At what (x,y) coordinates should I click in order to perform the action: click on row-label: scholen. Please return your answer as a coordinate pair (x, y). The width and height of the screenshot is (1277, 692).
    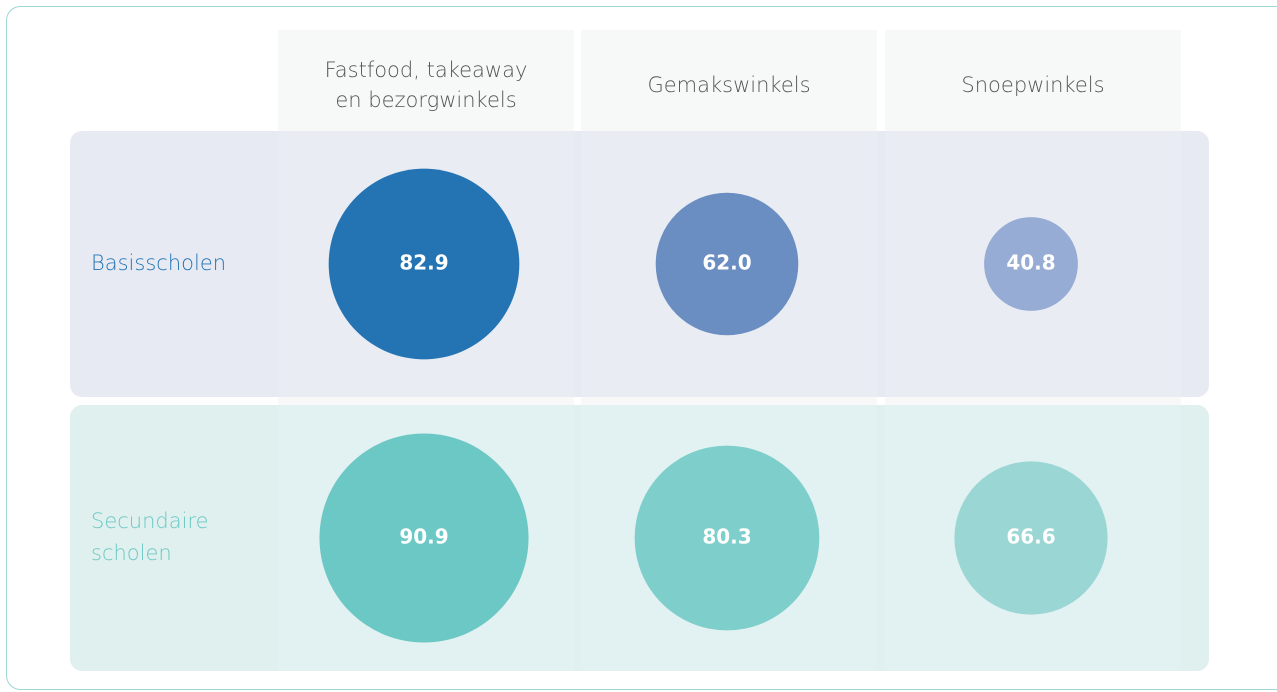
    Looking at the image, I should click on (131, 553).